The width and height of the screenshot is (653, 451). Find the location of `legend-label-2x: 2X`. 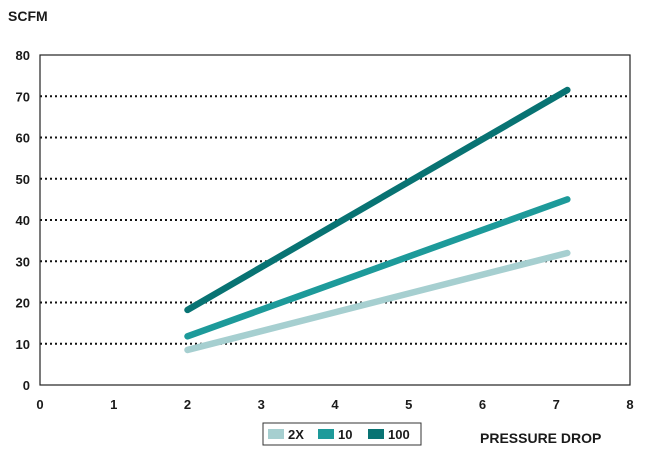

legend-label-2x: 2X is located at coordinates (296, 434).